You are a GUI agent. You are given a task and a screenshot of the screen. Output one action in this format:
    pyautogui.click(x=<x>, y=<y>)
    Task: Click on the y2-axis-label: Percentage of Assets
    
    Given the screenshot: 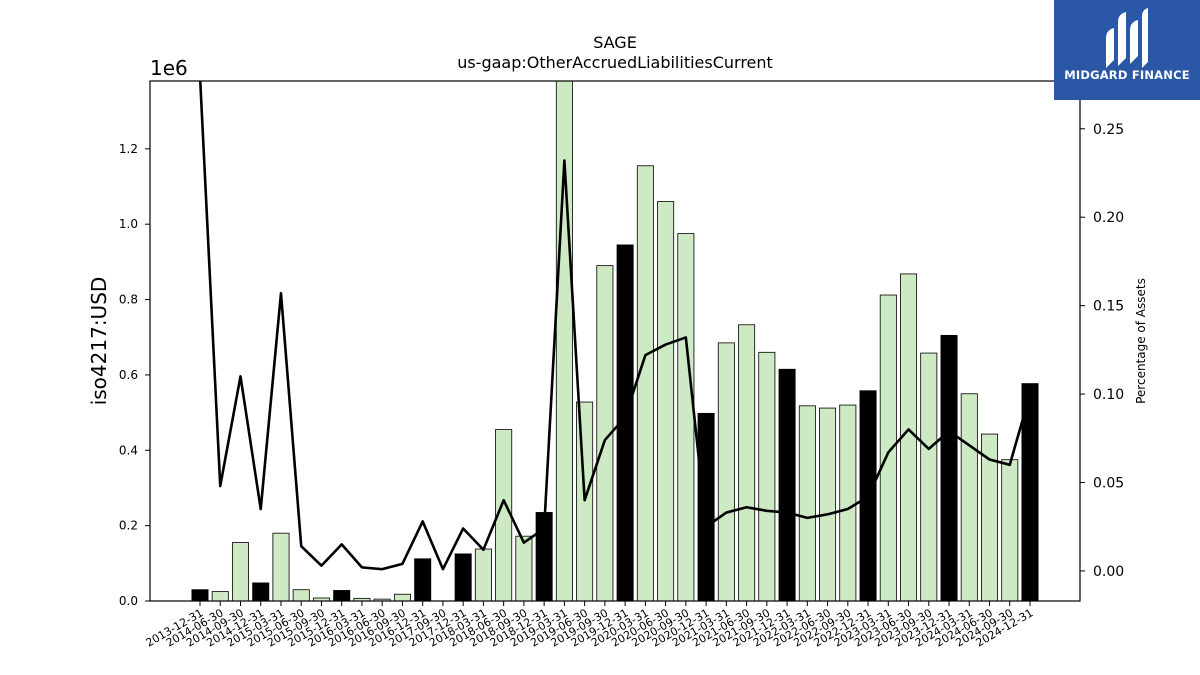 What is the action you would take?
    pyautogui.click(x=1141, y=341)
    